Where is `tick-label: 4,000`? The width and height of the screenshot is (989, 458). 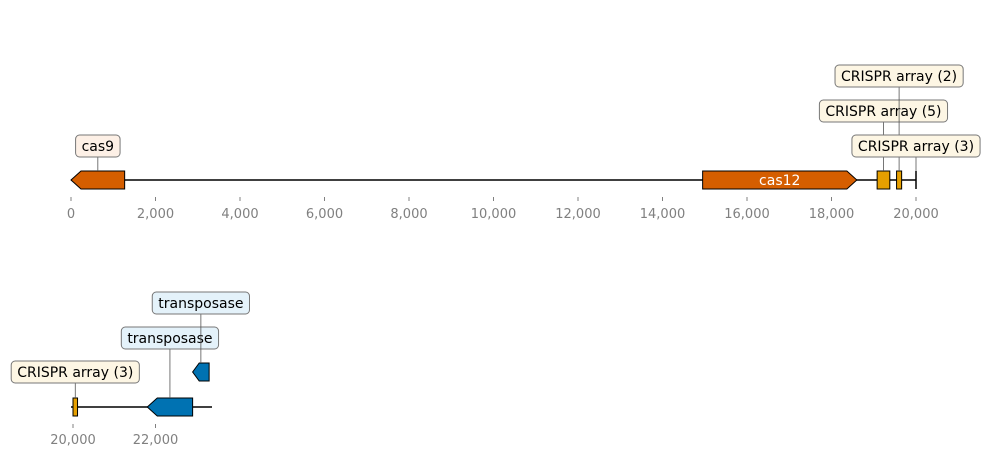
tick-label: 4,000 is located at coordinates (239, 214).